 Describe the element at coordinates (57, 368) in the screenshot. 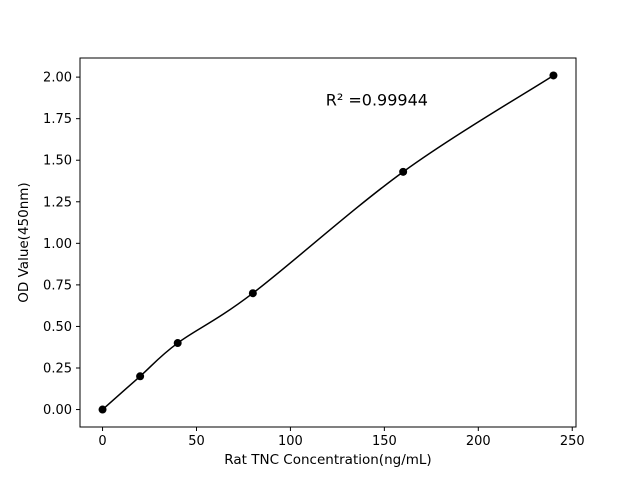

I see `y-tick-label: 0.25` at that location.